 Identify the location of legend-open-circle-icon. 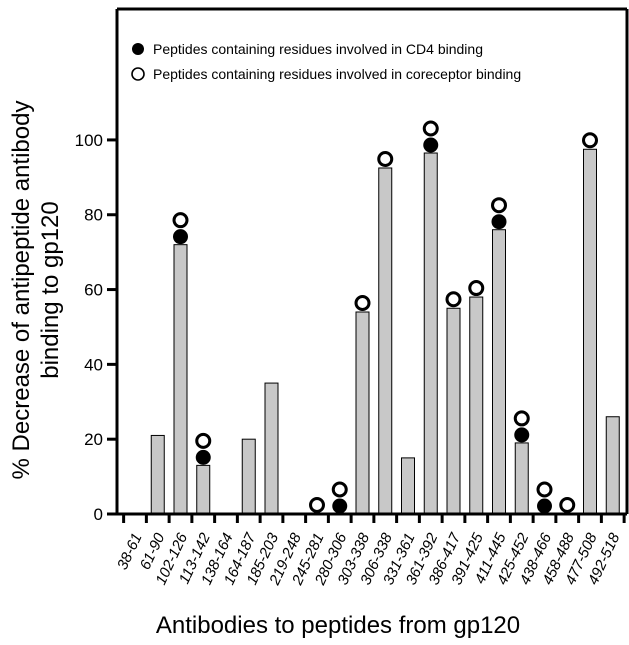
(138, 74).